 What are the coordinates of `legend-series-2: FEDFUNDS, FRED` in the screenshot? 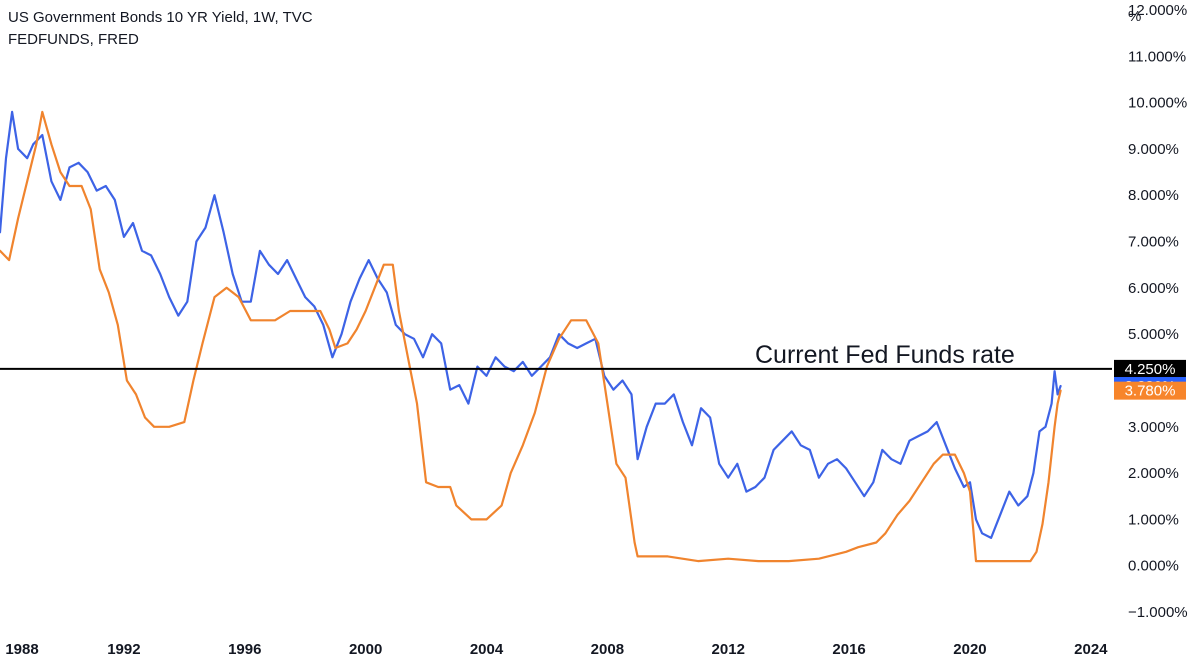 It's located at (73, 39).